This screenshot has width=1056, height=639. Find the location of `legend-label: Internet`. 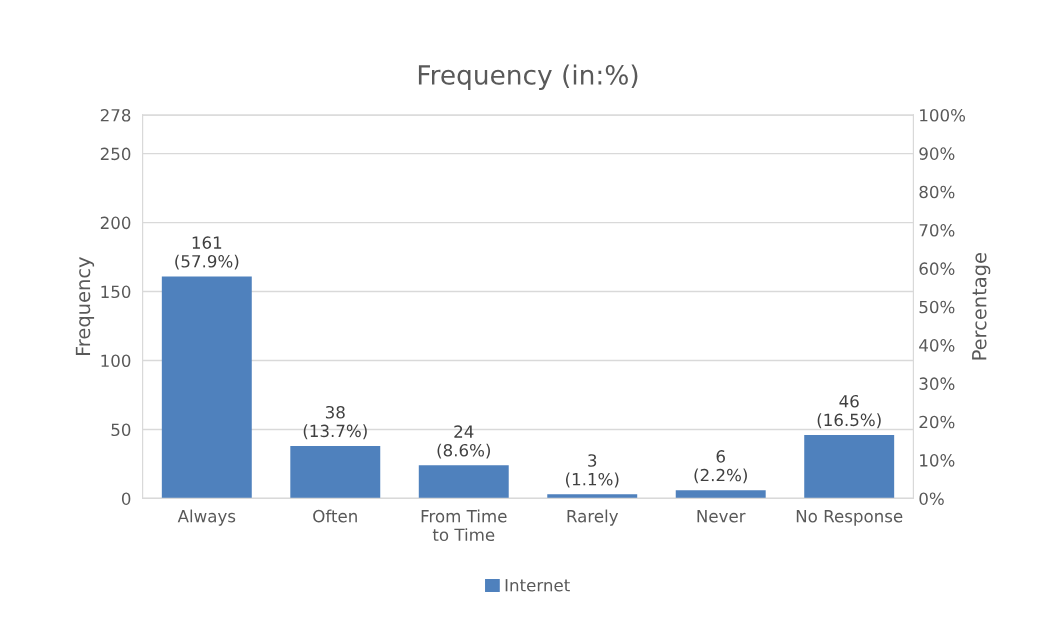

legend-label: Internet is located at coordinates (537, 585).